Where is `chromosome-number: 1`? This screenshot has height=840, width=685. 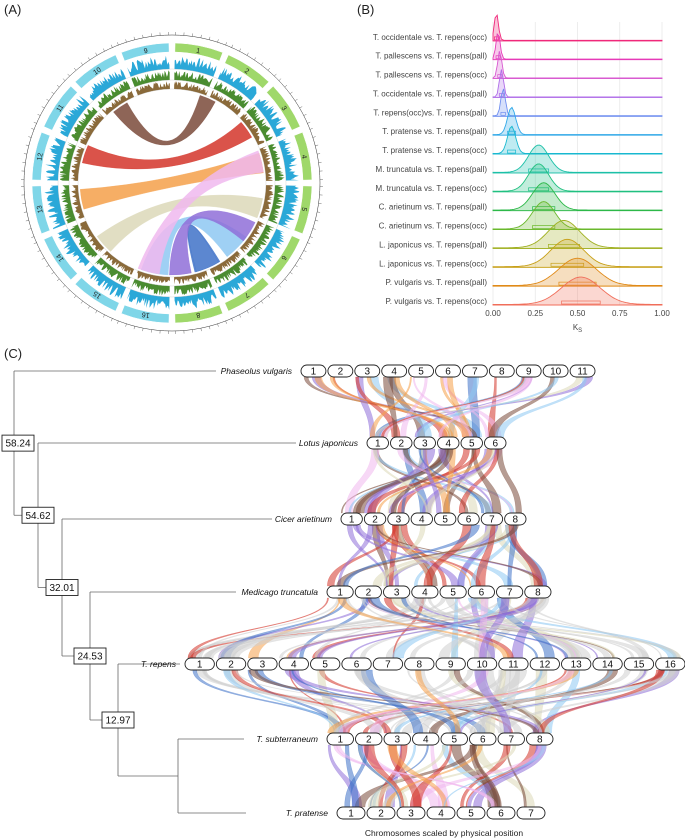
chromosome-number: 1 is located at coordinates (340, 740).